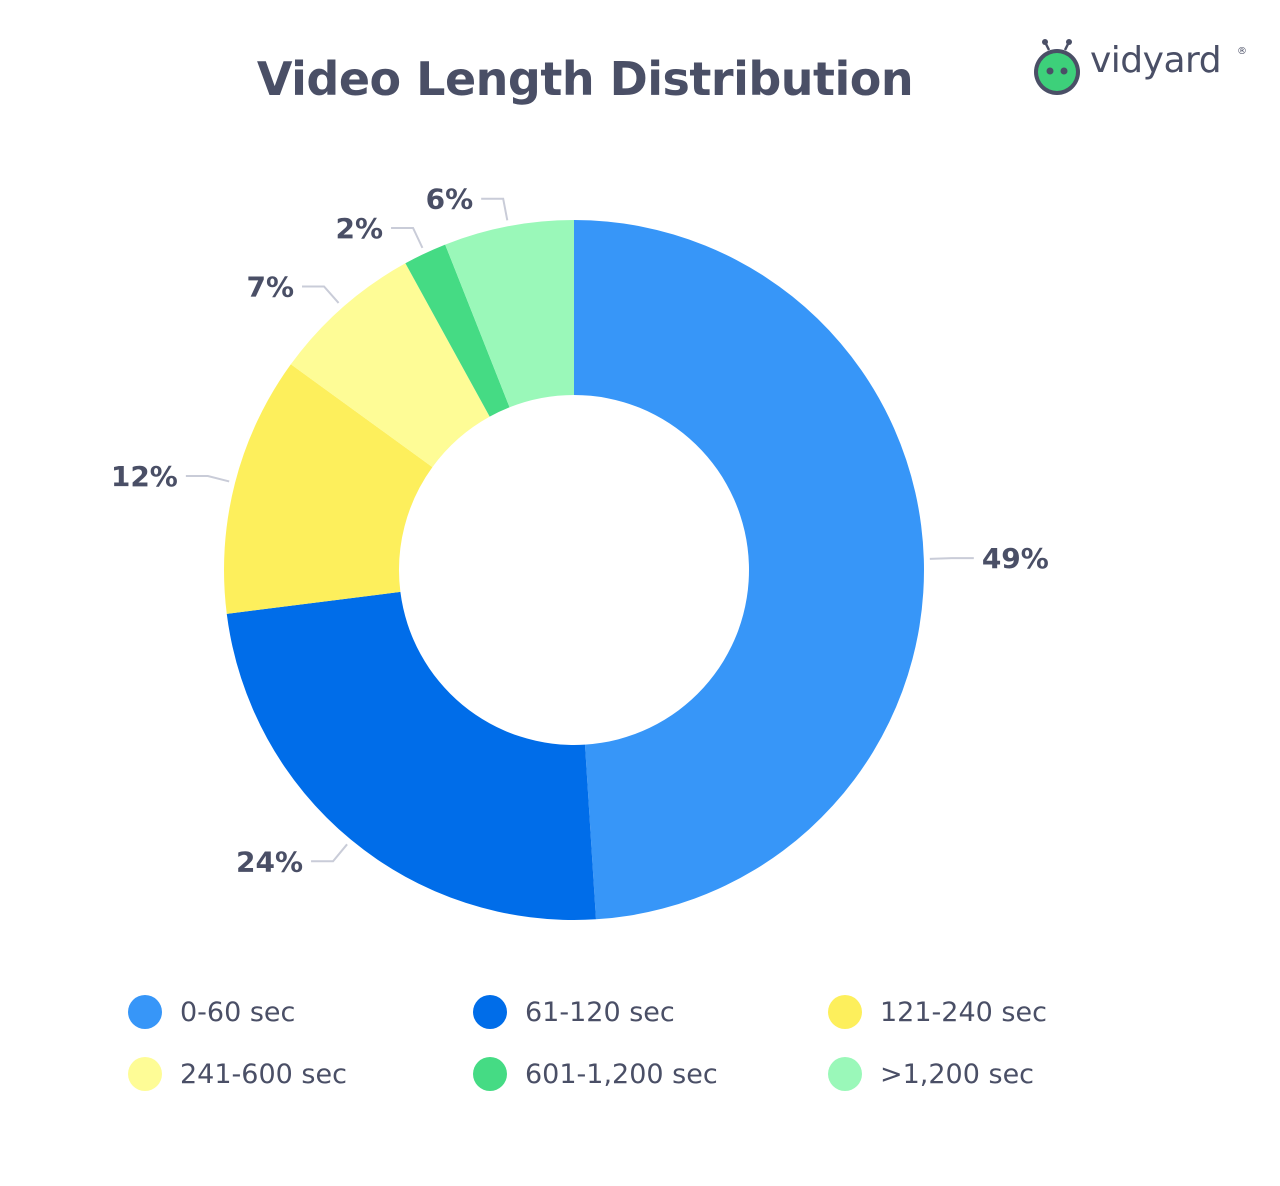 This screenshot has height=1186, width=1280. I want to click on leader-line-1-200-sec, so click(495, 209).